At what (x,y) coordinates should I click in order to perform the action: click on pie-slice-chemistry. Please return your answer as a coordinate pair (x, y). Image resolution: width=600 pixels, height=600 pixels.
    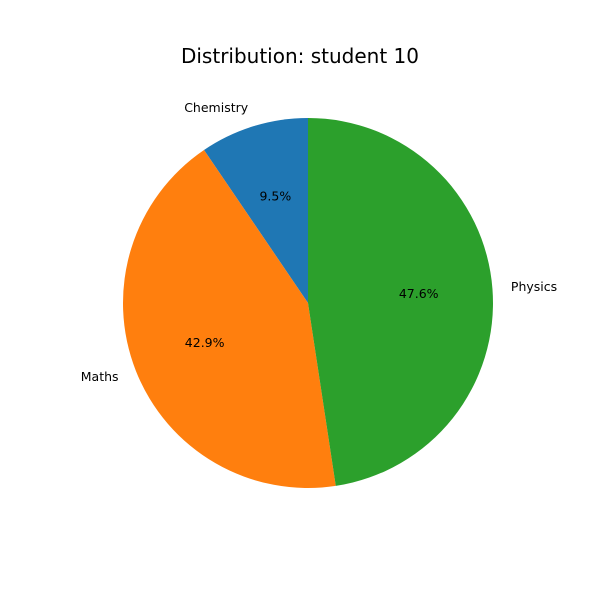
    Looking at the image, I should click on (256, 210).